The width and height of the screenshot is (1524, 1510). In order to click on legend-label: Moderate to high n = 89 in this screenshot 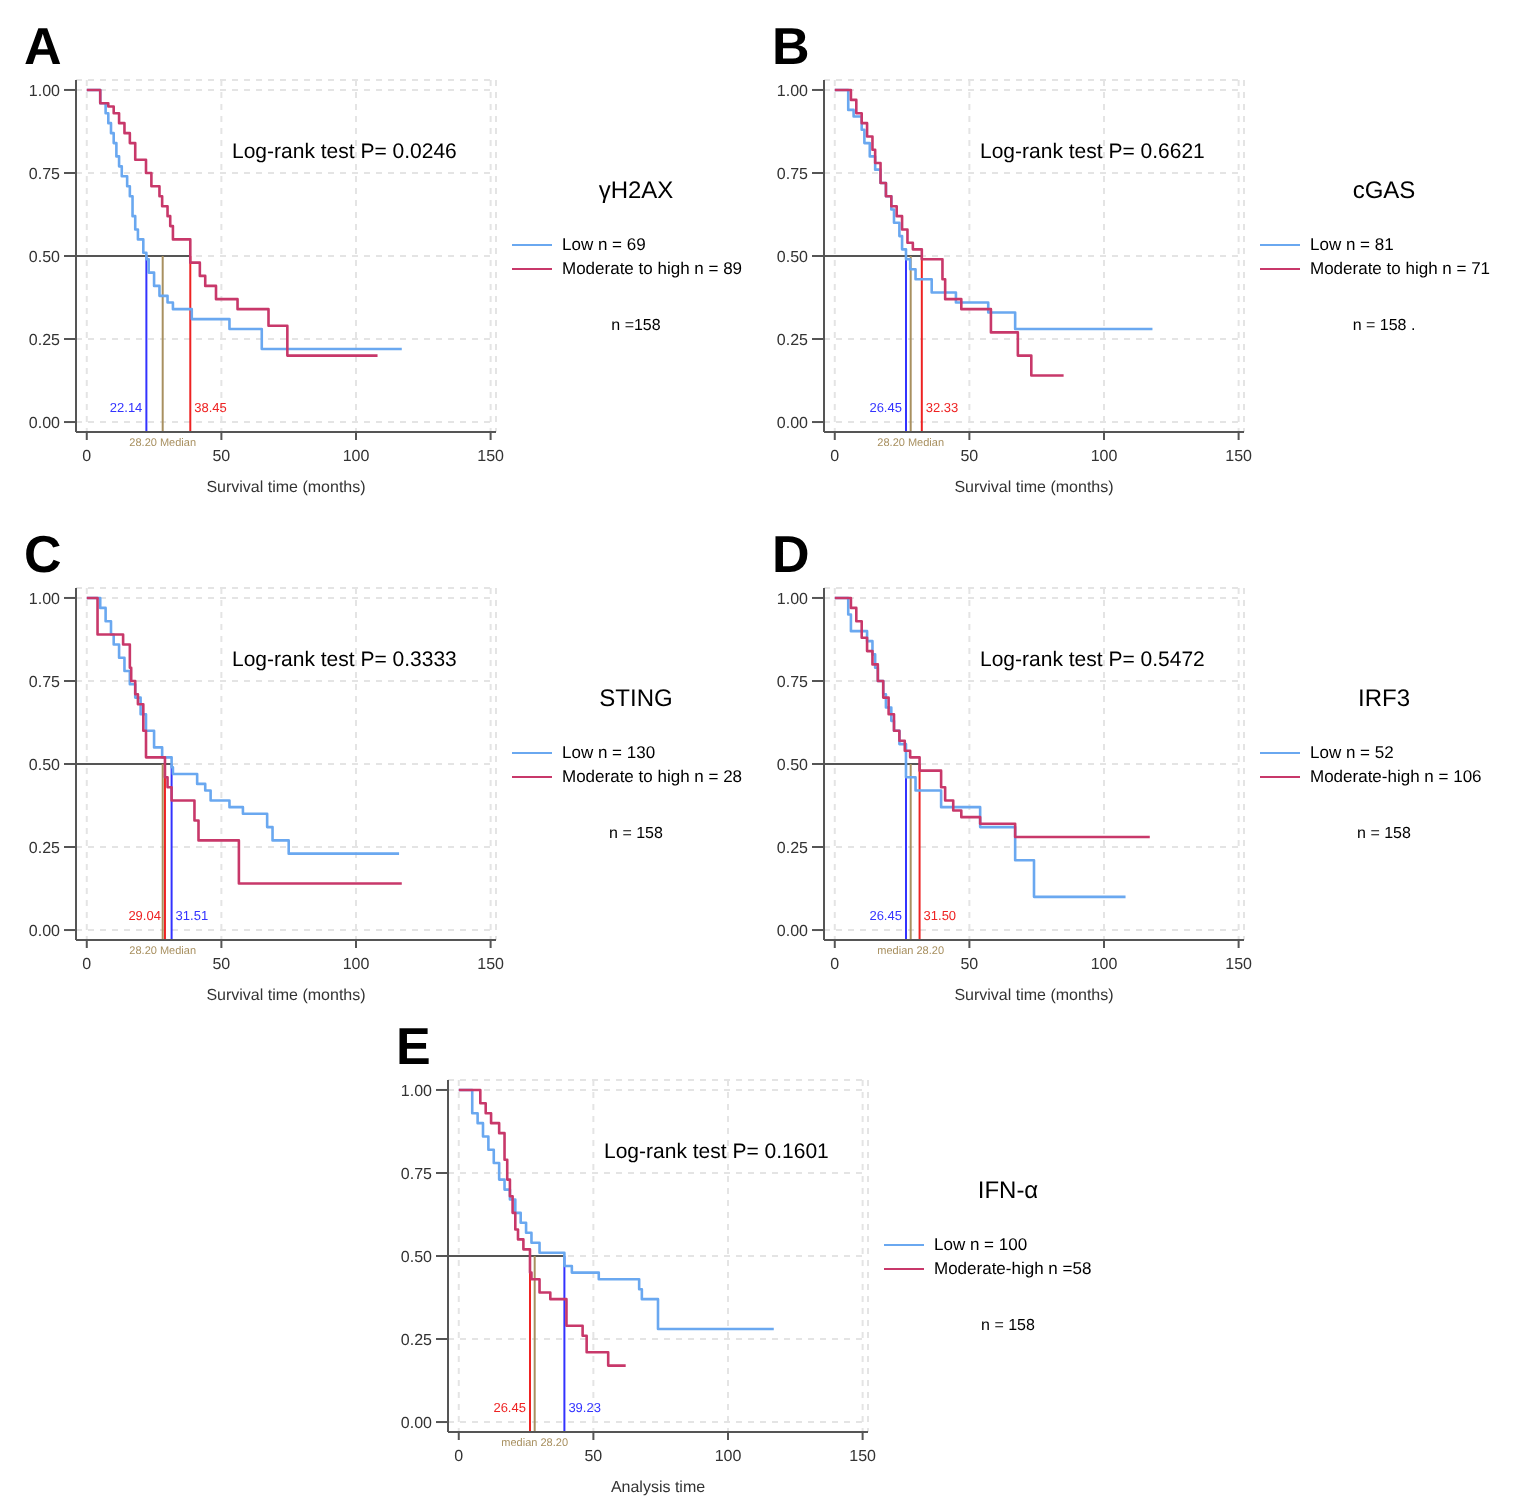, I will do `click(652, 268)`.